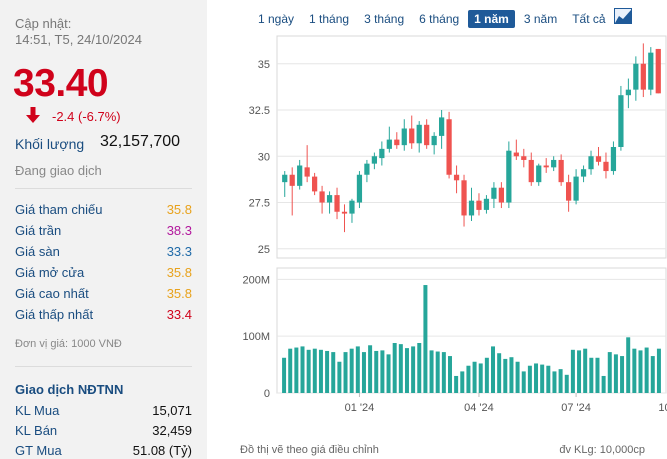 Image resolution: width=667 pixels, height=459 pixels. What do you see at coordinates (103, 275) in the screenshot?
I see `stat-row: Giá mở cửa 35.8` at bounding box center [103, 275].